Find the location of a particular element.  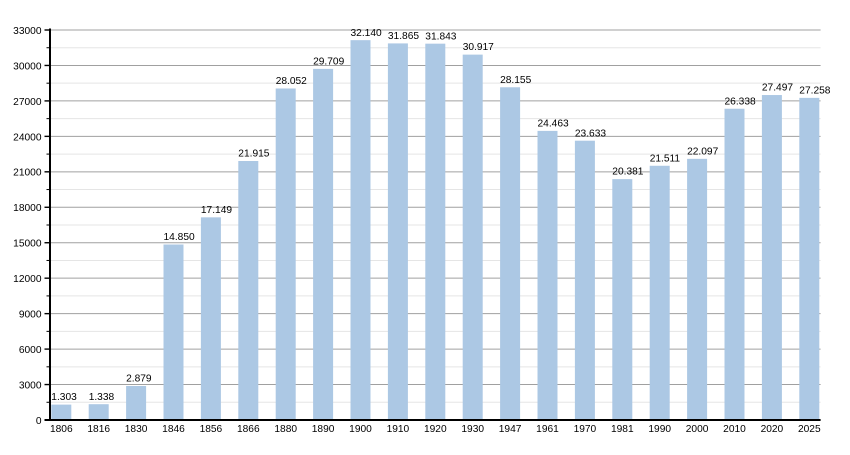

svg-text: 9000 is located at coordinates (30, 315).